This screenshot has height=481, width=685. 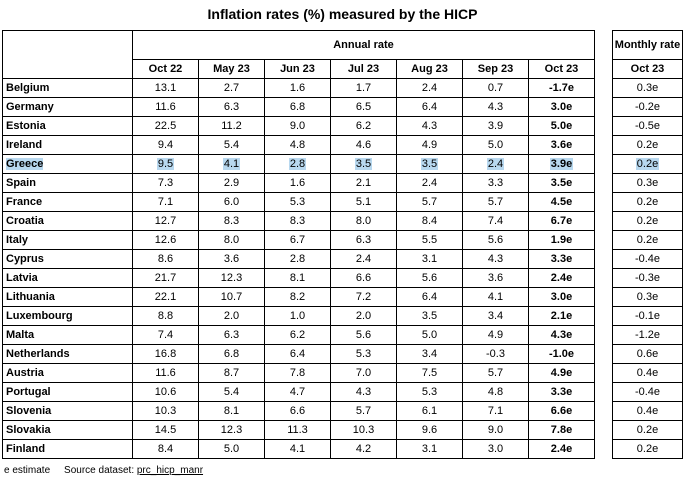 I want to click on rate-cell: 3.5, so click(x=429, y=316).